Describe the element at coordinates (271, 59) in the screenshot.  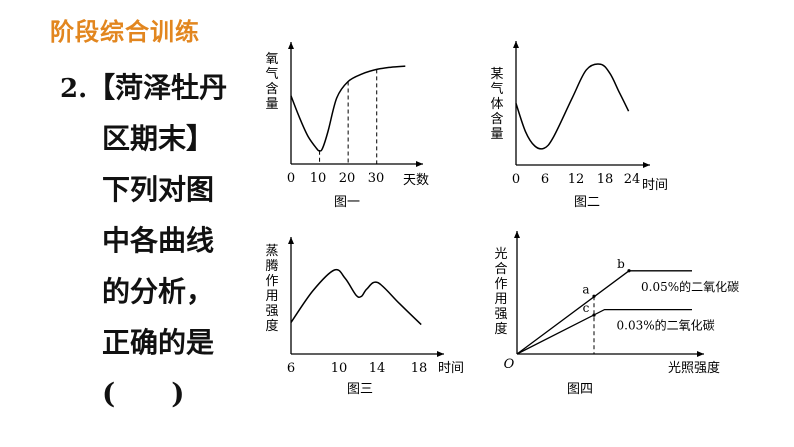
I see `y-axis-label: 氧` at that location.